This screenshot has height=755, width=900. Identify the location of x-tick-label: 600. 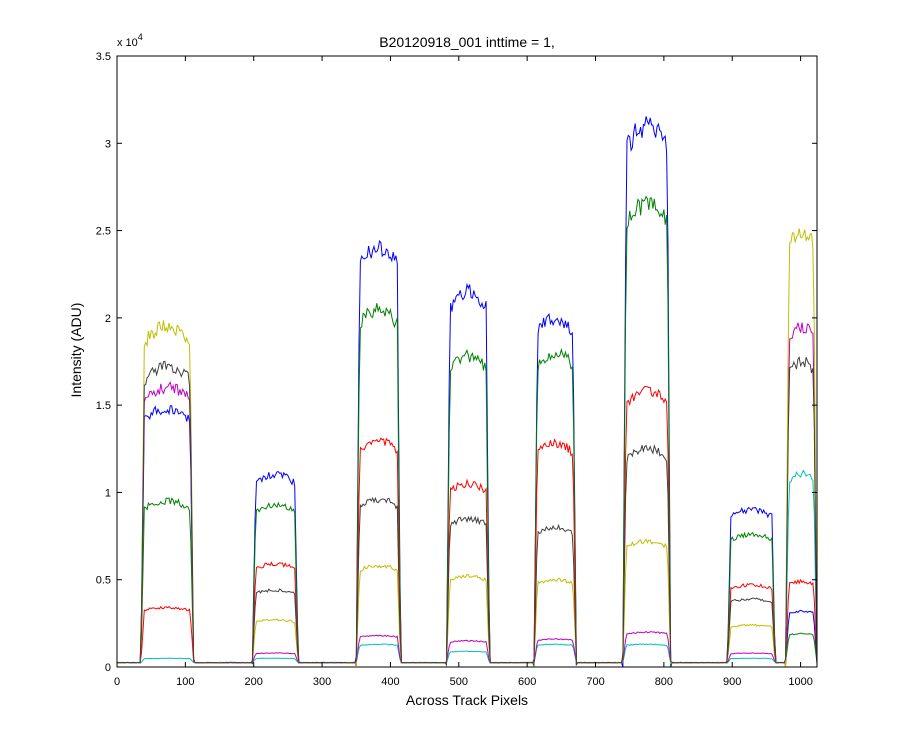
(527, 682).